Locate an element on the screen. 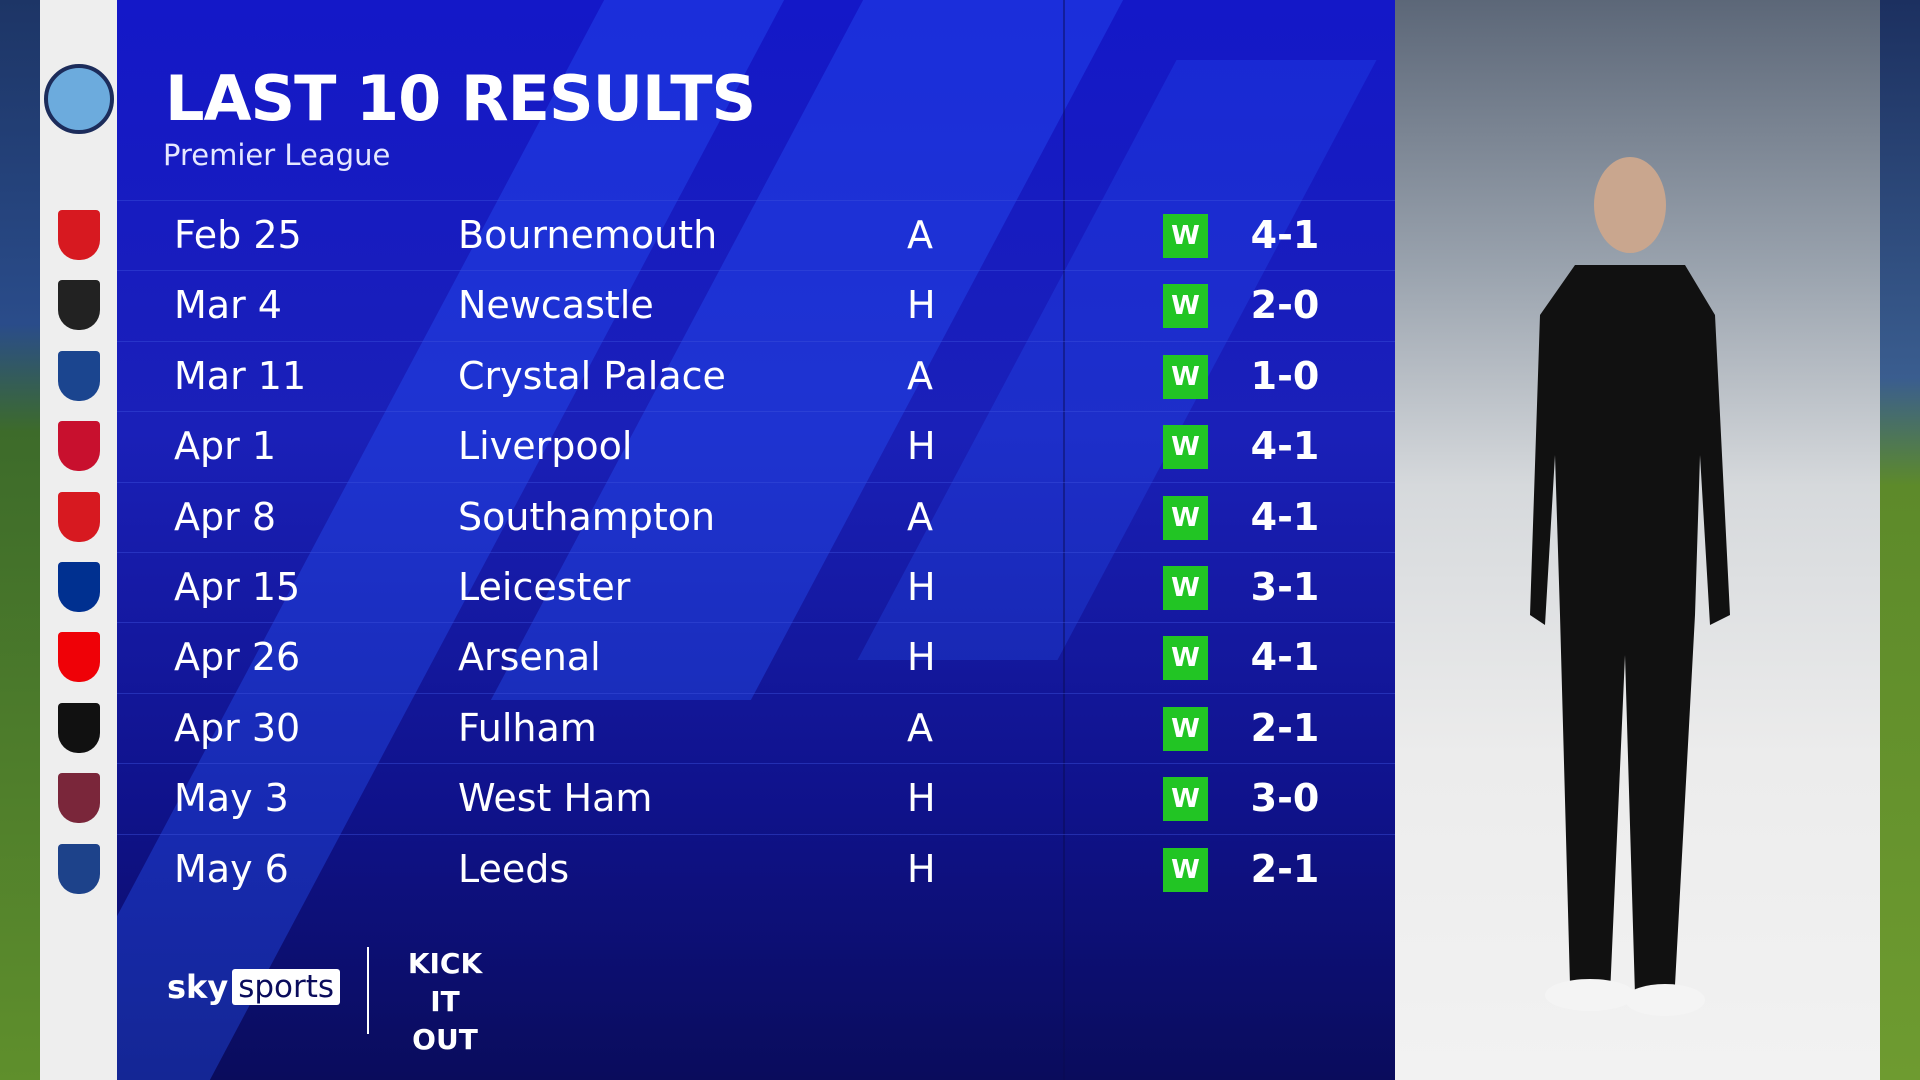 The image size is (1920, 1080). result-row: Feb 25 Bournemouth A W 4-1 is located at coordinates (756, 235).